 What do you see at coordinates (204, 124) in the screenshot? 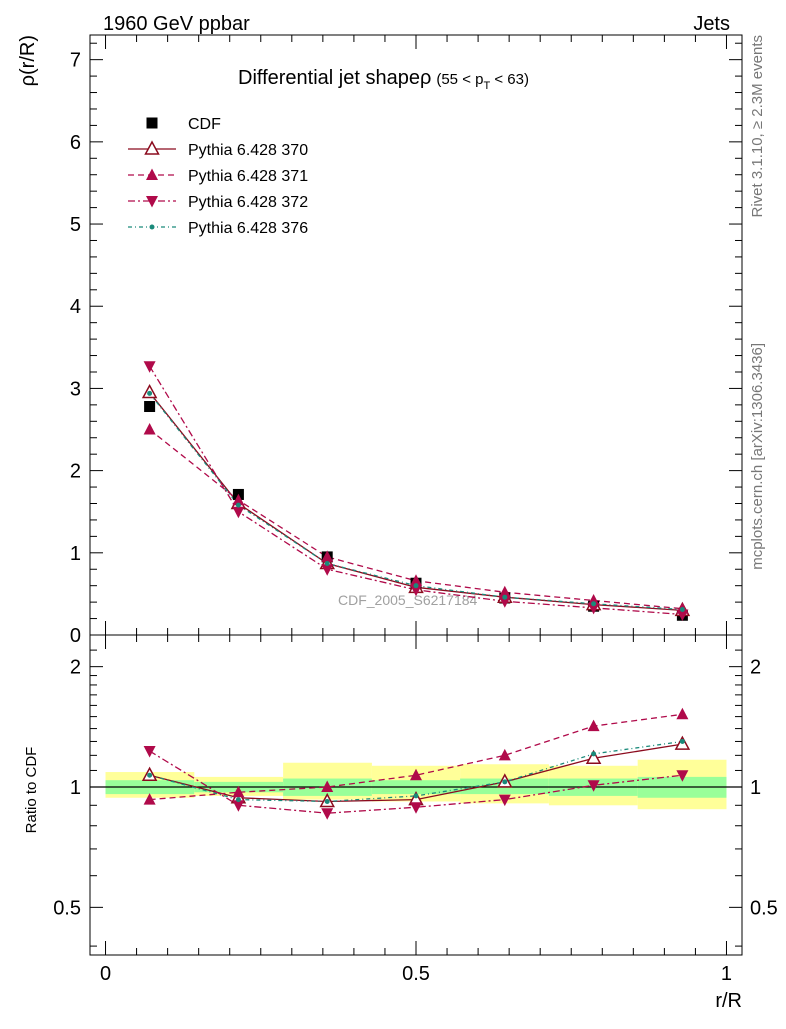
I see `legend-label: CDF` at bounding box center [204, 124].